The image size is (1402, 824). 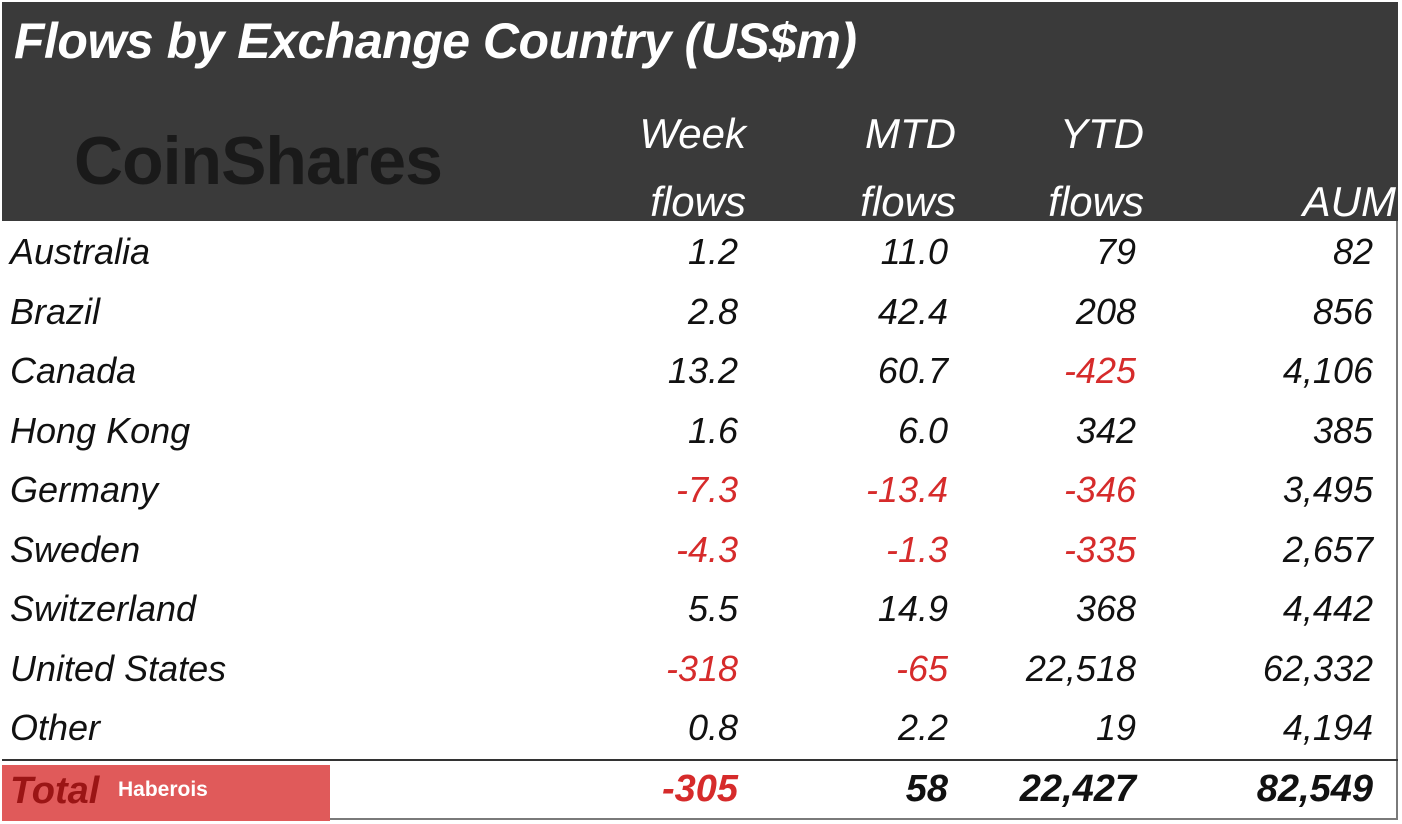 What do you see at coordinates (712, 608) in the screenshot?
I see `cell-week: 5.5` at bounding box center [712, 608].